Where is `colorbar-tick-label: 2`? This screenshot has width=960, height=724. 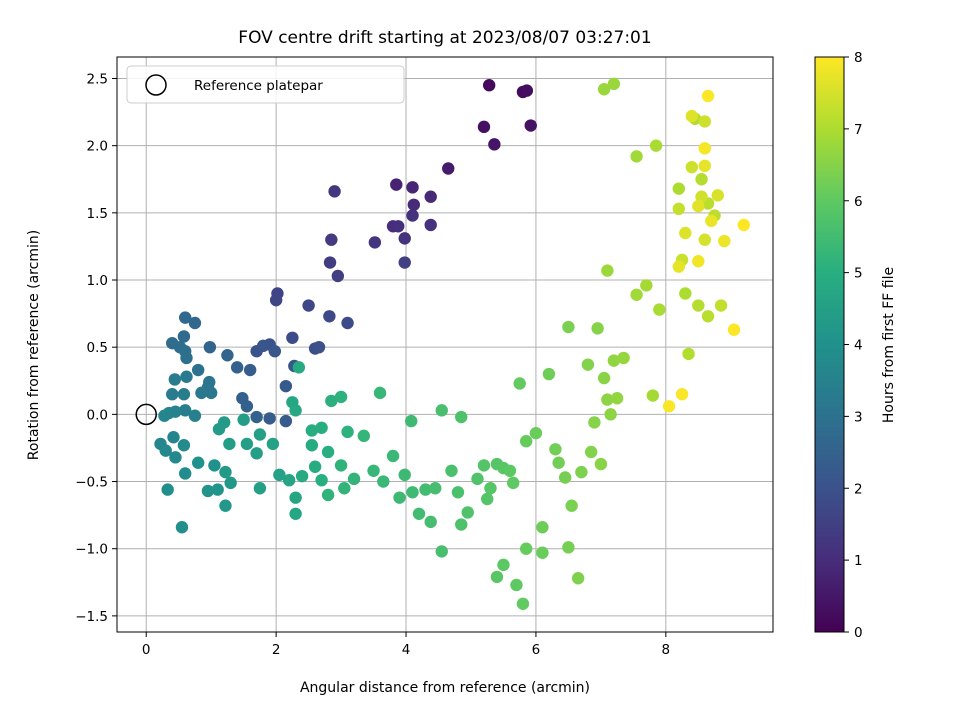 colorbar-tick-label: 2 is located at coordinates (858, 489).